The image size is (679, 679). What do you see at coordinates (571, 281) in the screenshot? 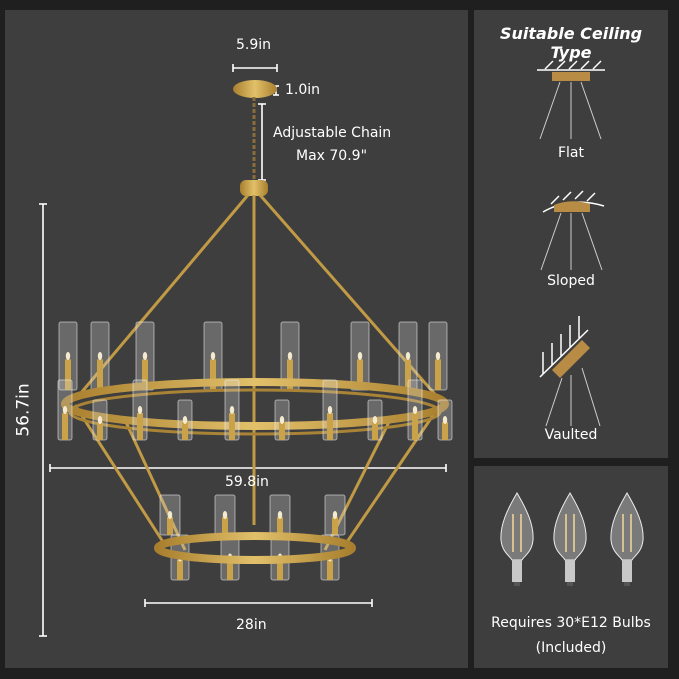
I see `ceiling-type-sloped: Sloped` at bounding box center [571, 281].